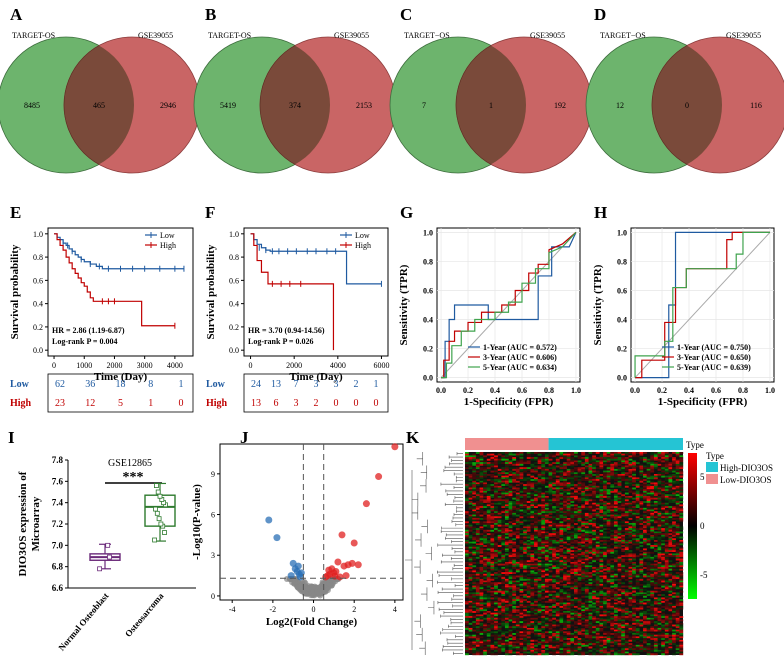  What do you see at coordinates (217, 403) in the screenshot?
I see `risk-row-high: High` at bounding box center [217, 403].